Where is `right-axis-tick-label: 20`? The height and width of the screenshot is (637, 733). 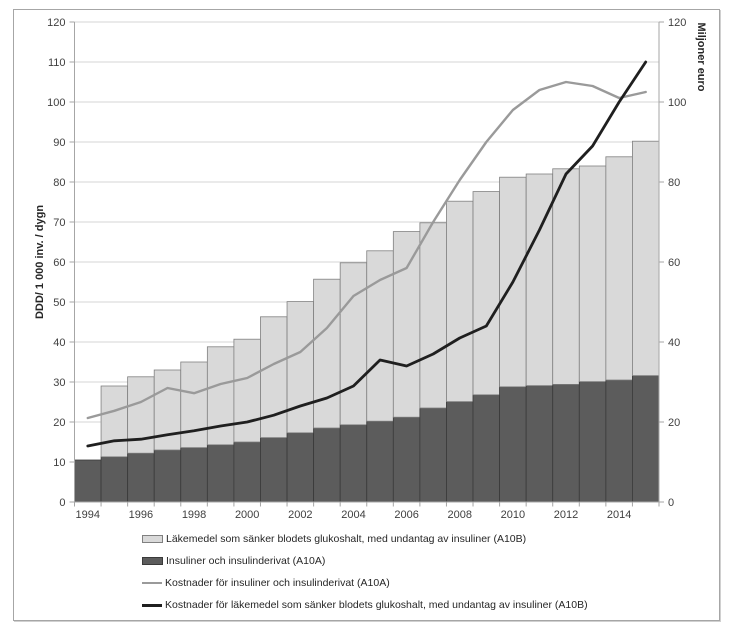
right-axis-tick-label: 20 is located at coordinates (674, 423).